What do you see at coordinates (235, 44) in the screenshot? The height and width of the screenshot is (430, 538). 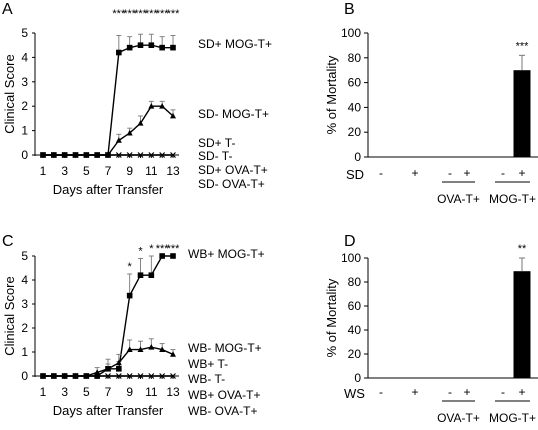 I see `series-label: SD+ MOG-T+` at bounding box center [235, 44].